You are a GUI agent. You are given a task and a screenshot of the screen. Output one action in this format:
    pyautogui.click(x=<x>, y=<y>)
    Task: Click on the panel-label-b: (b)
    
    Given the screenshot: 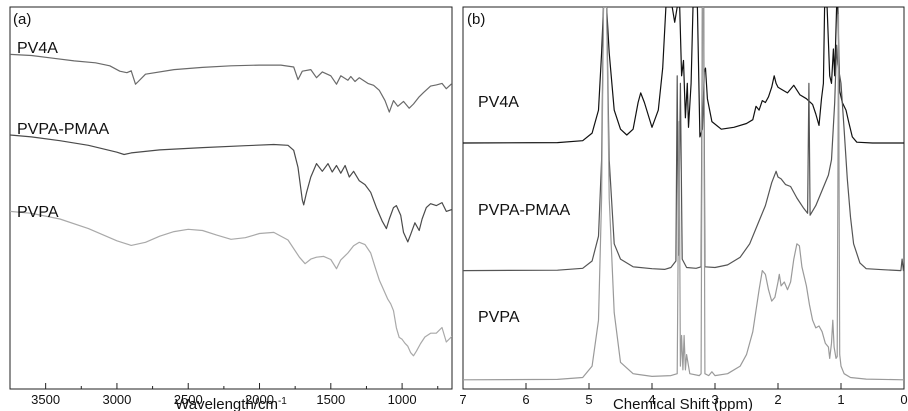 What is the action you would take?
    pyautogui.click(x=476, y=19)
    